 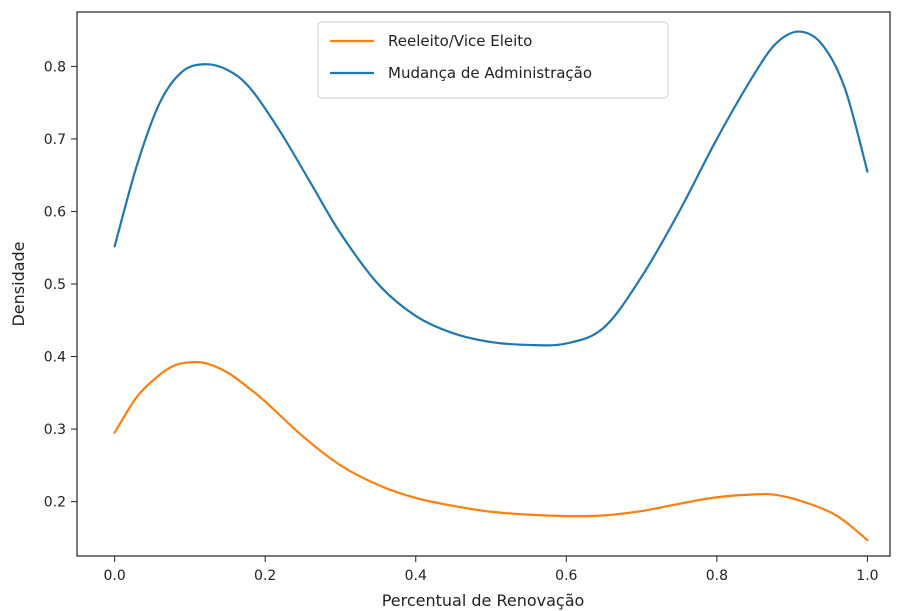 I want to click on y-tick-label: 0.7, so click(x=55, y=140).